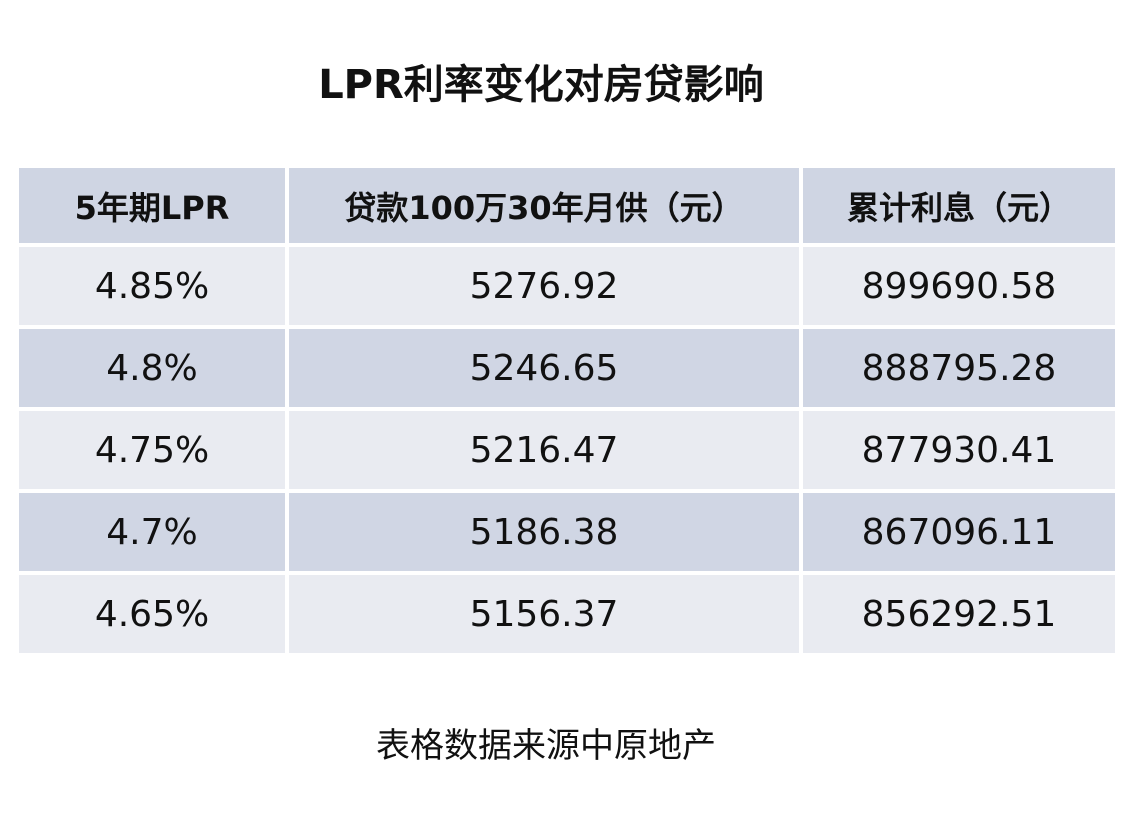  What do you see at coordinates (959, 532) in the screenshot?
I see `cell-total-interest: 867096.11` at bounding box center [959, 532].